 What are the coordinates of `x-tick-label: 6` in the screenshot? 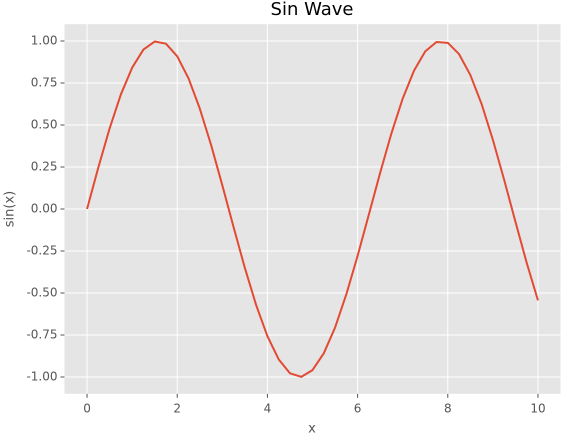 It's located at (358, 408).